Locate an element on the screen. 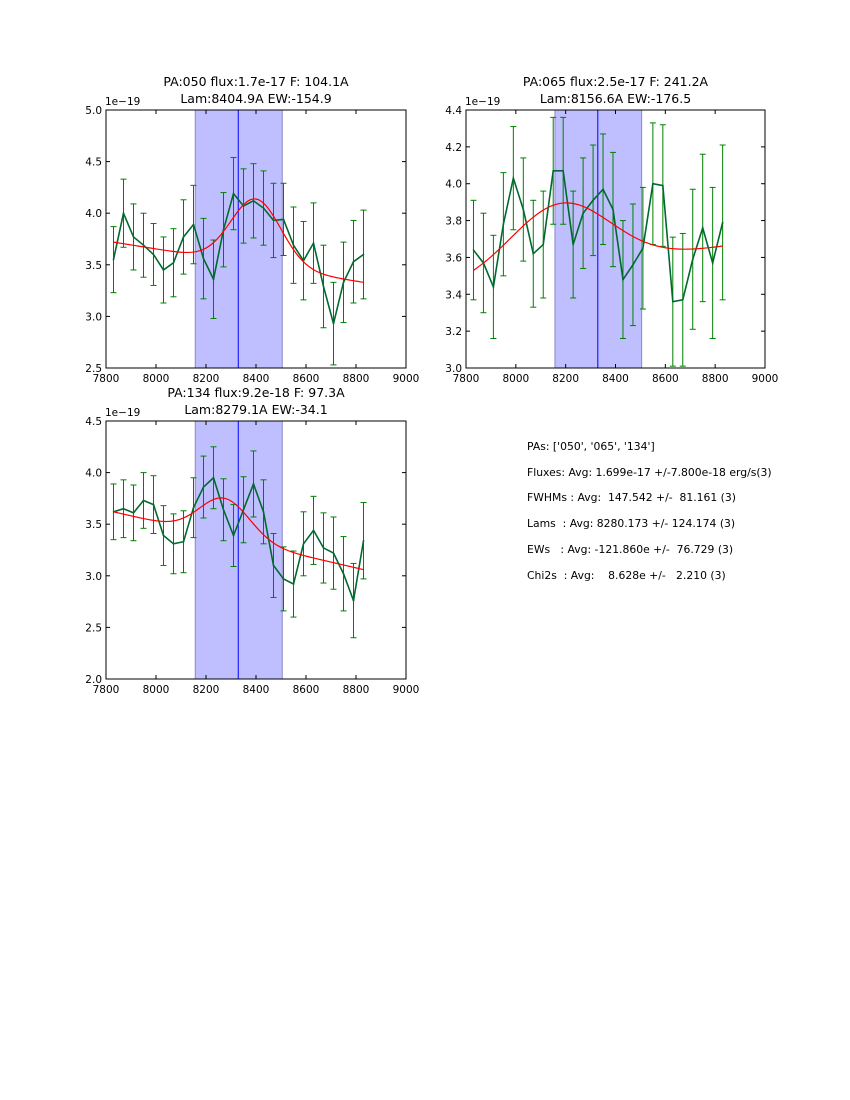  y-tick-label: 3.5 is located at coordinates (93, 266).